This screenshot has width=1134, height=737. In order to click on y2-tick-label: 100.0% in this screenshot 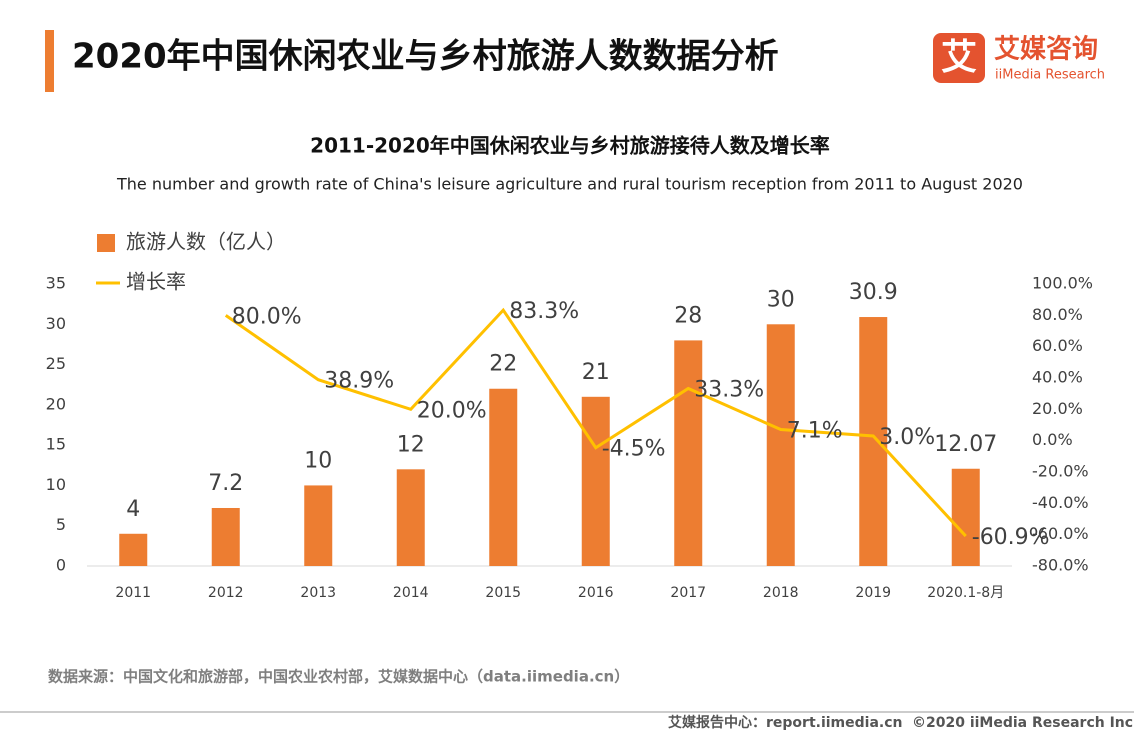, I will do `click(1062, 283)`.